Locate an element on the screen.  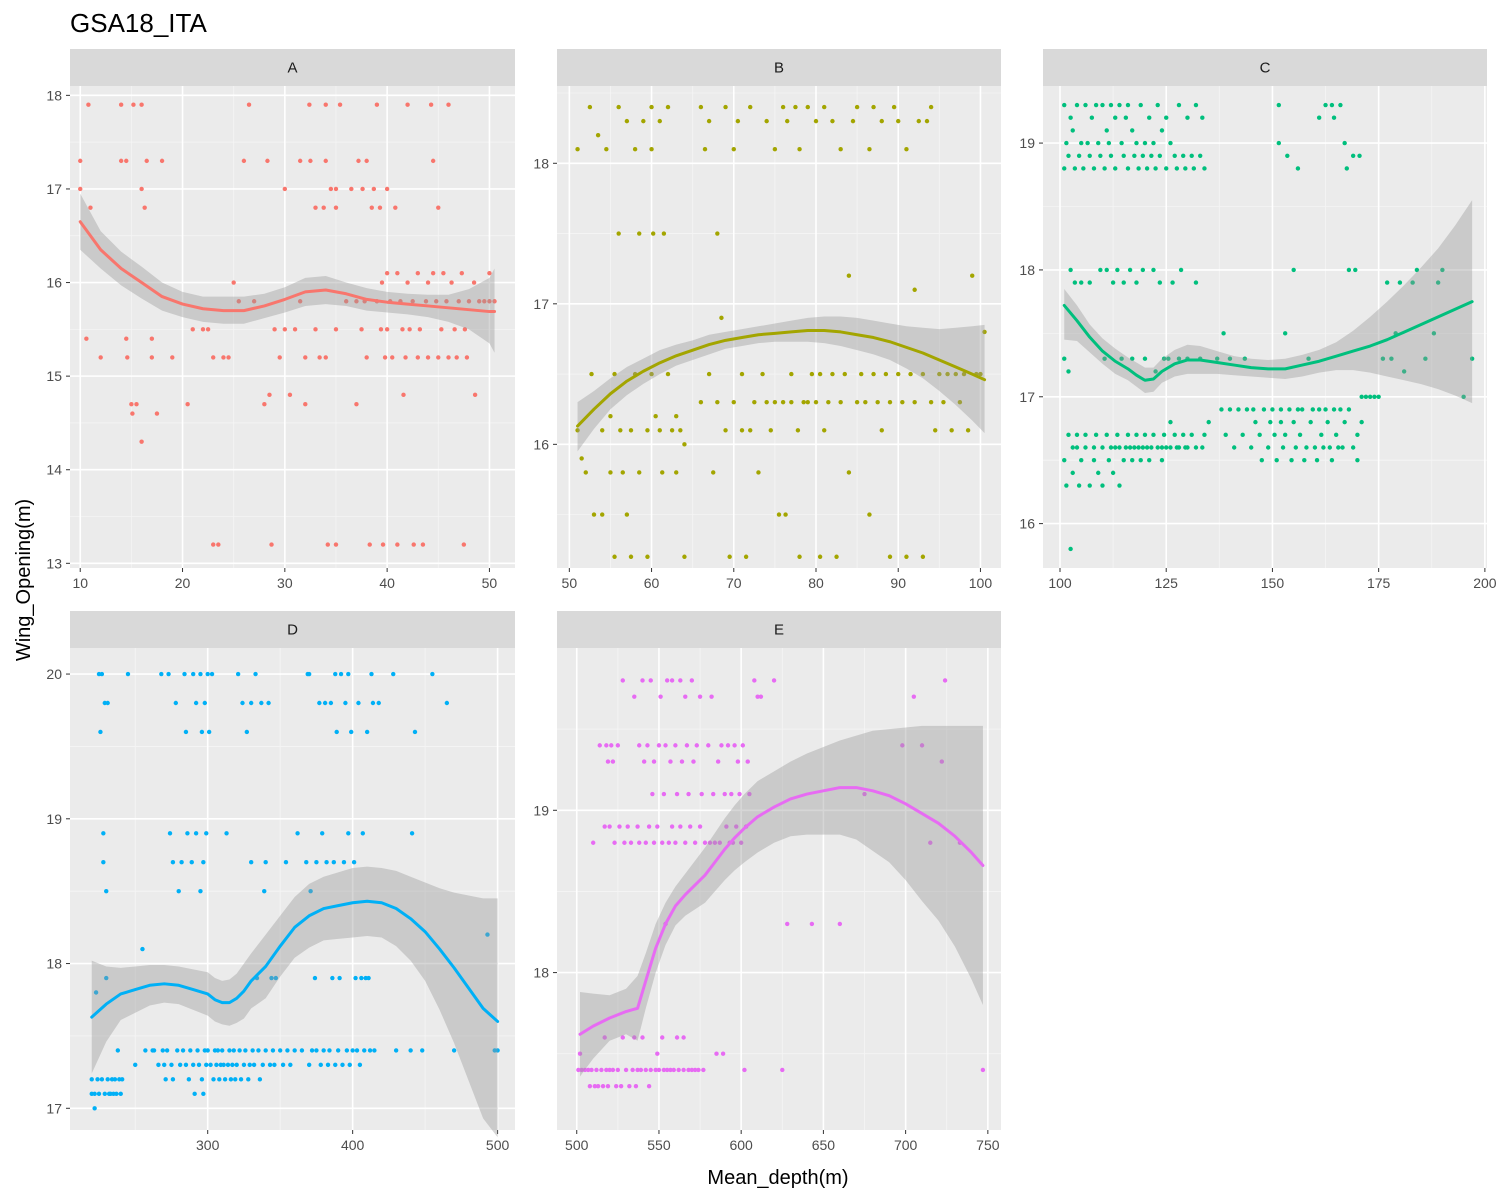
confidence-band-b is located at coordinates (781, 384).